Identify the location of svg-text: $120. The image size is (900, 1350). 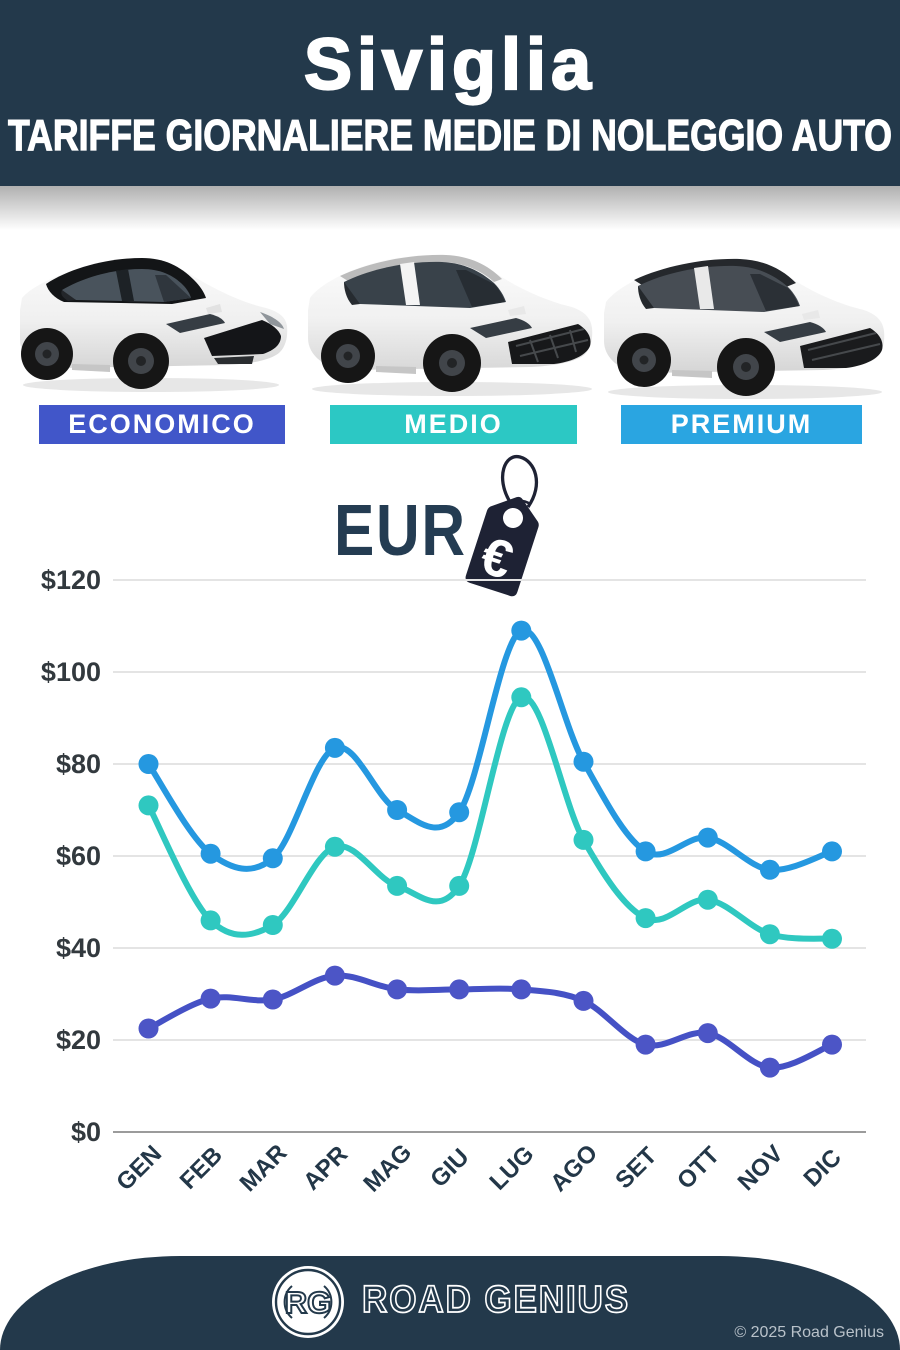
(71, 580).